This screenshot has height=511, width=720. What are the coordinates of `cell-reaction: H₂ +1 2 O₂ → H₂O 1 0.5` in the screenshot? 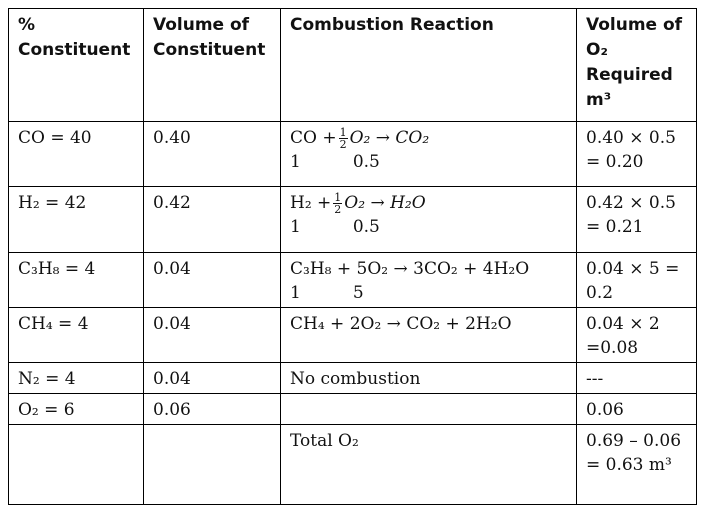 It's located at (428, 219).